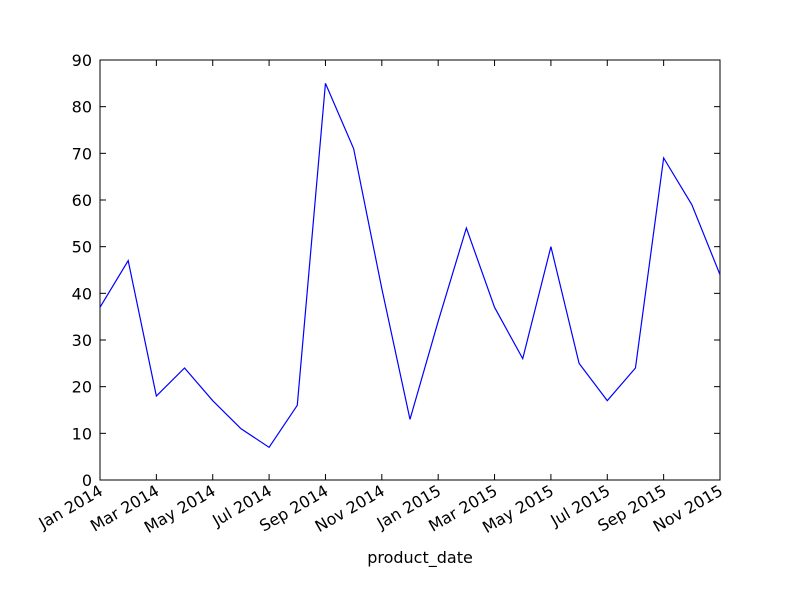  Describe the element at coordinates (82, 247) in the screenshot. I see `y-tick-label: 50` at that location.